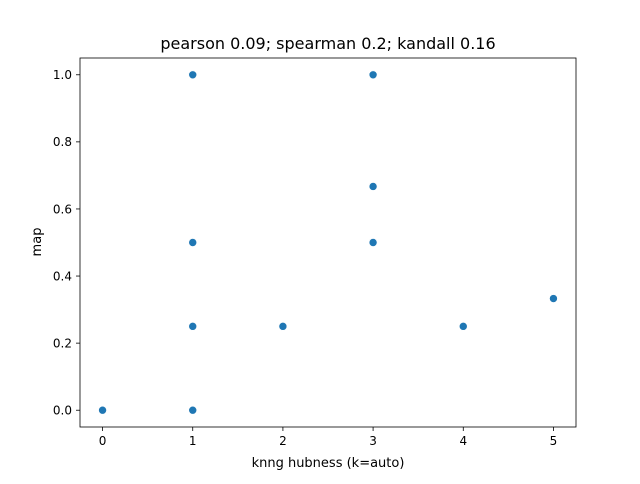 The width and height of the screenshot is (640, 484). I want to click on y-tick-label: 0.6, so click(62, 209).